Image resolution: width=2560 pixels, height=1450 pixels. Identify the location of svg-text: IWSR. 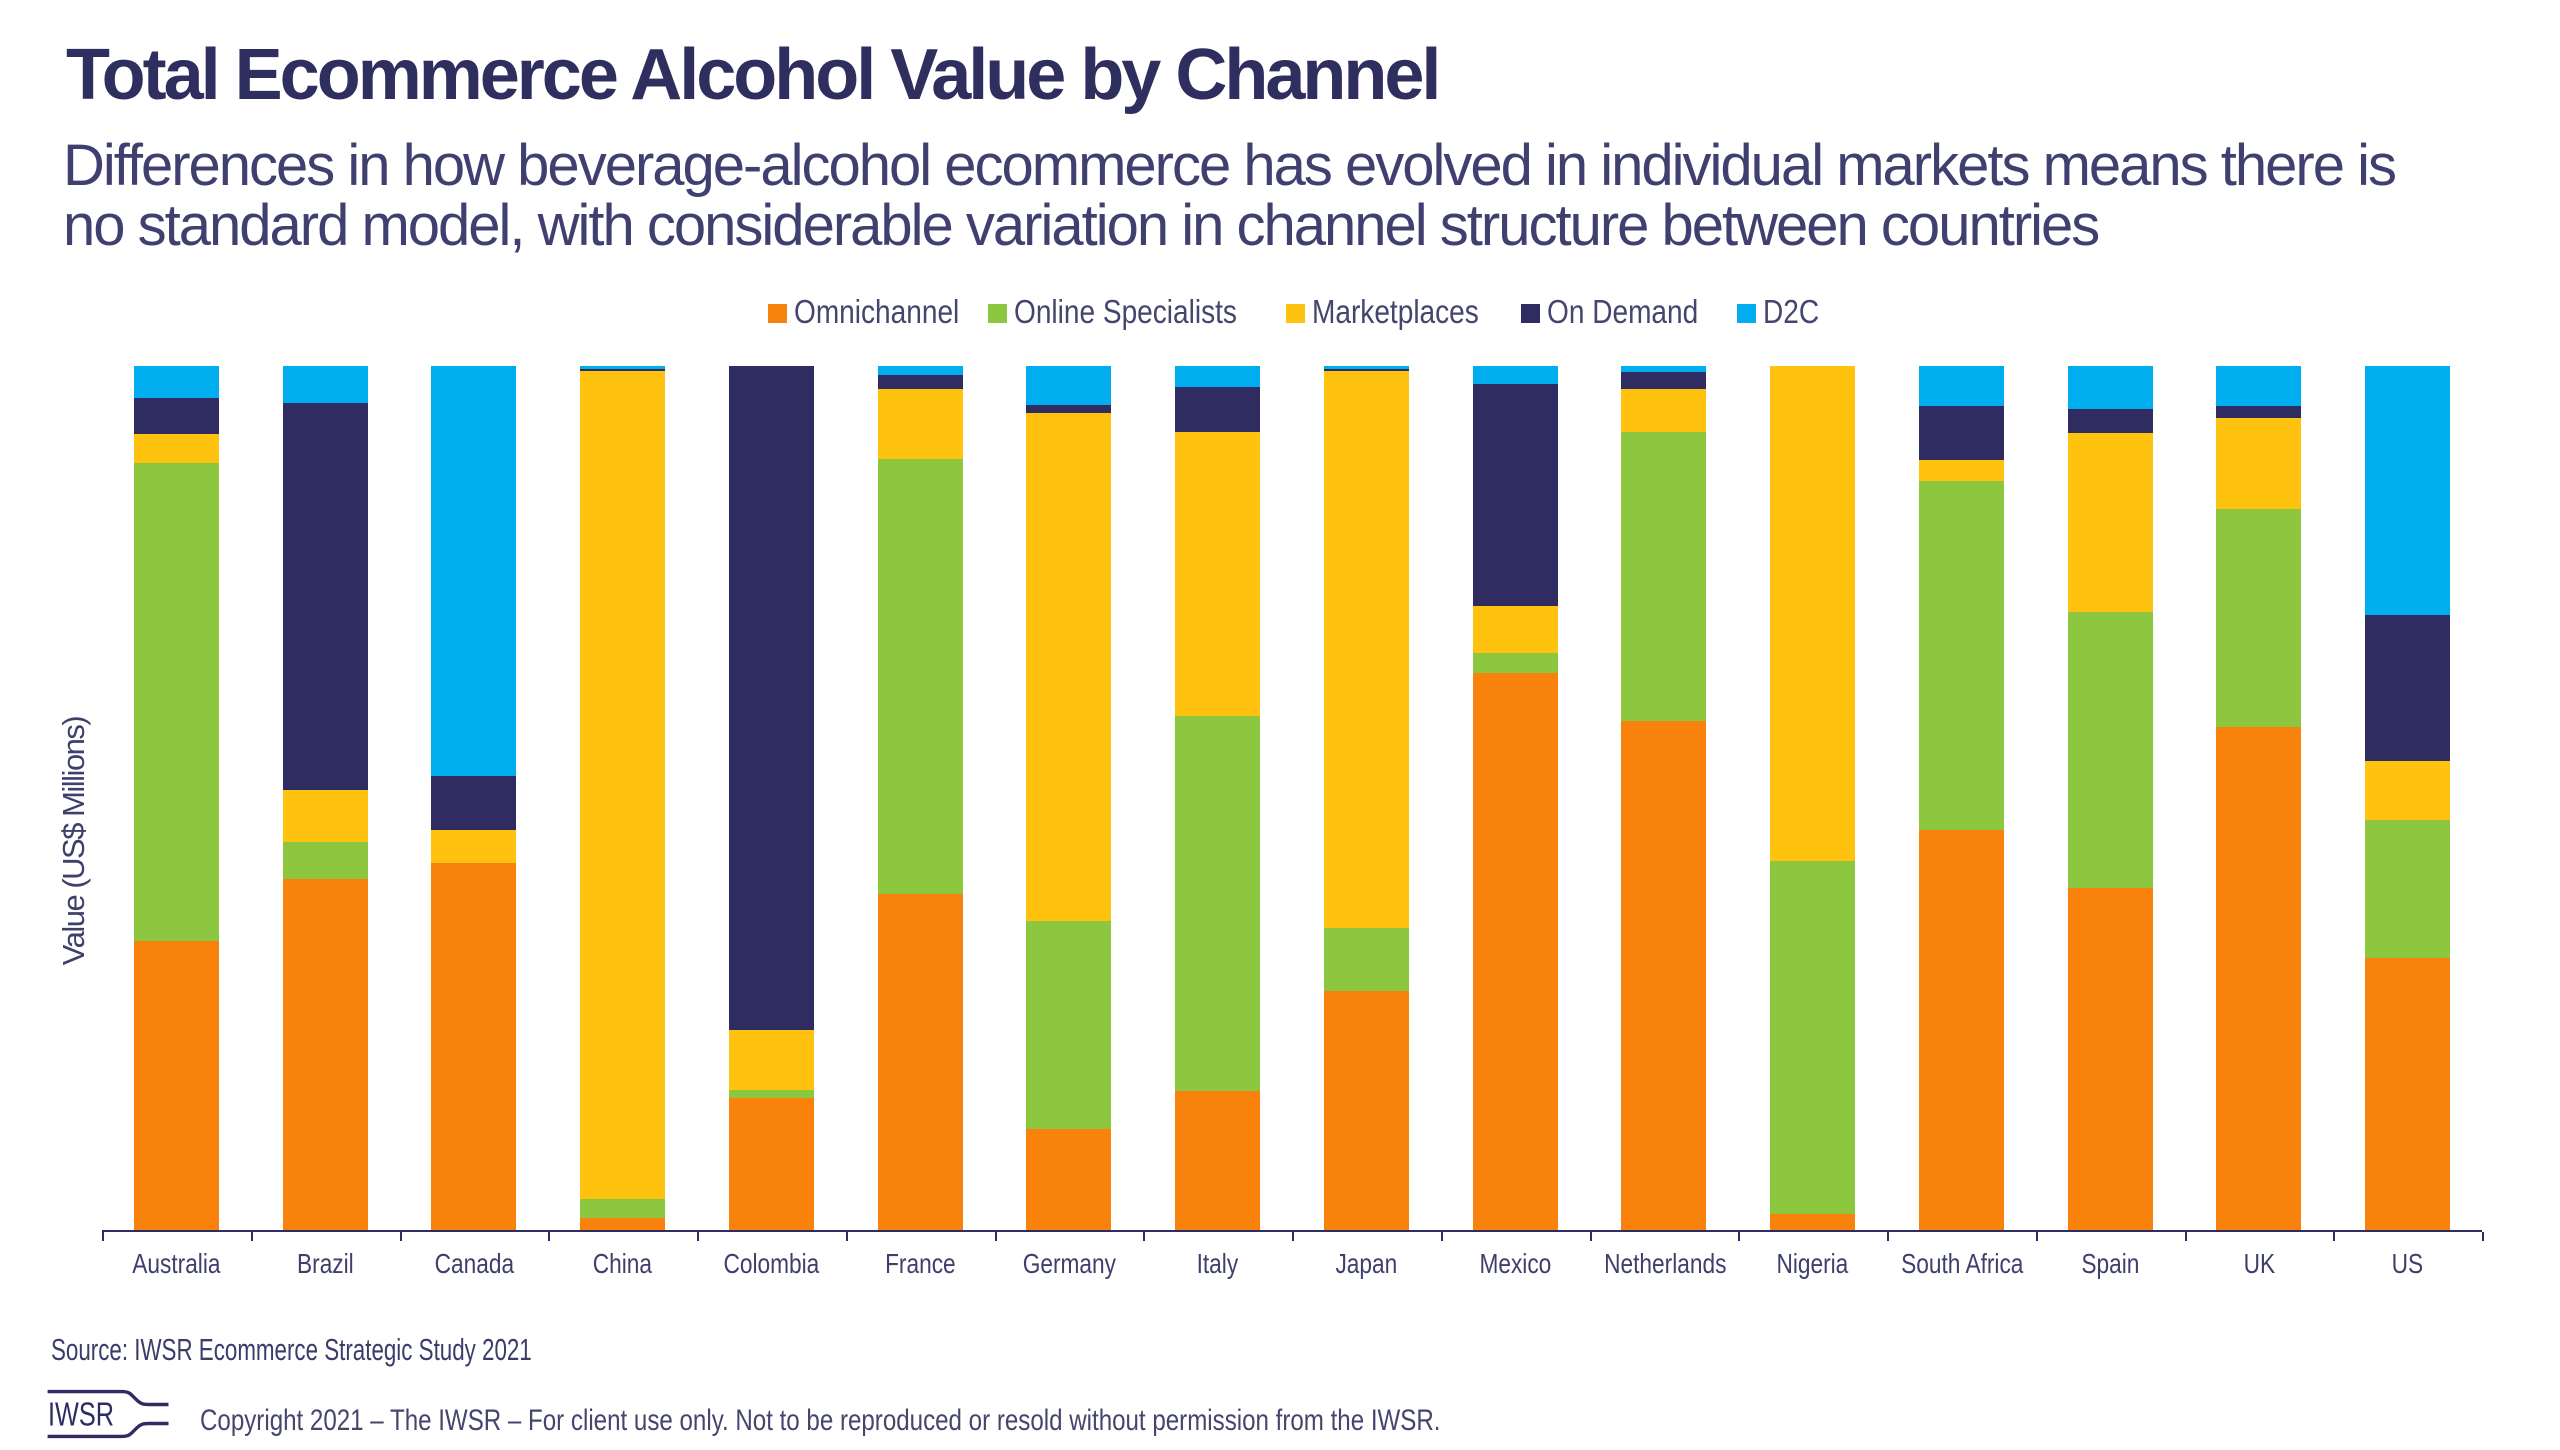
(81, 1414).